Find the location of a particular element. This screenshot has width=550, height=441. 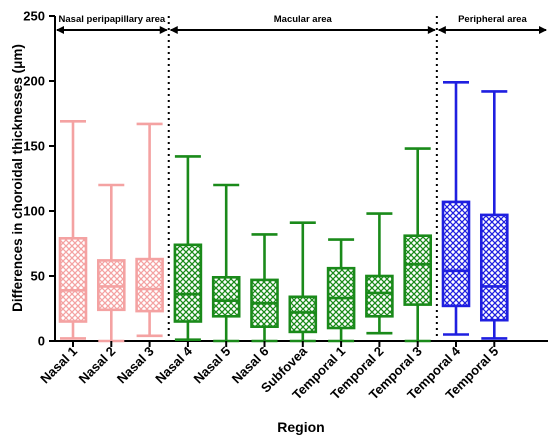

x-axis-title: Region is located at coordinates (300, 427).